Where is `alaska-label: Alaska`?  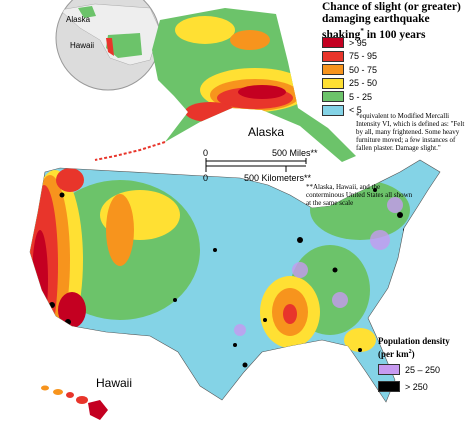
alaska-label: Alaska is located at coordinates (266, 132).